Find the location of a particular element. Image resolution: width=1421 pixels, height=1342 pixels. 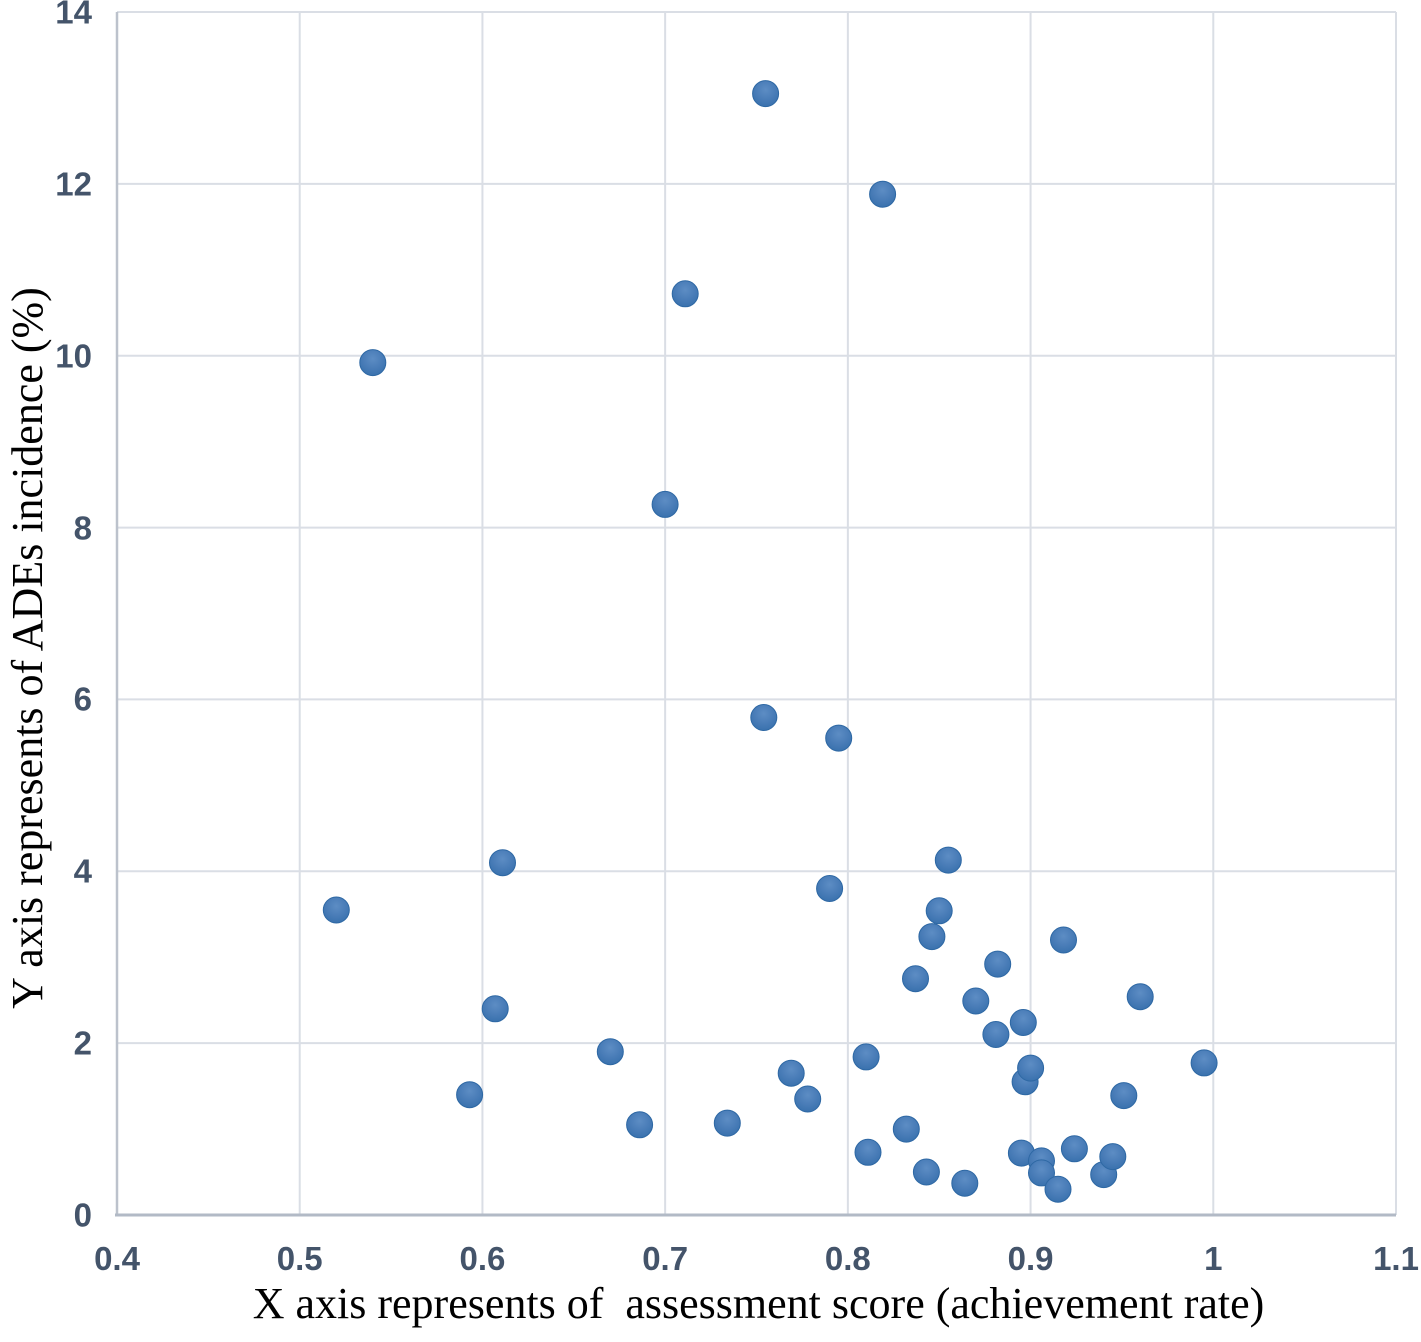

y-tick-label: 8 is located at coordinates (82, 528).